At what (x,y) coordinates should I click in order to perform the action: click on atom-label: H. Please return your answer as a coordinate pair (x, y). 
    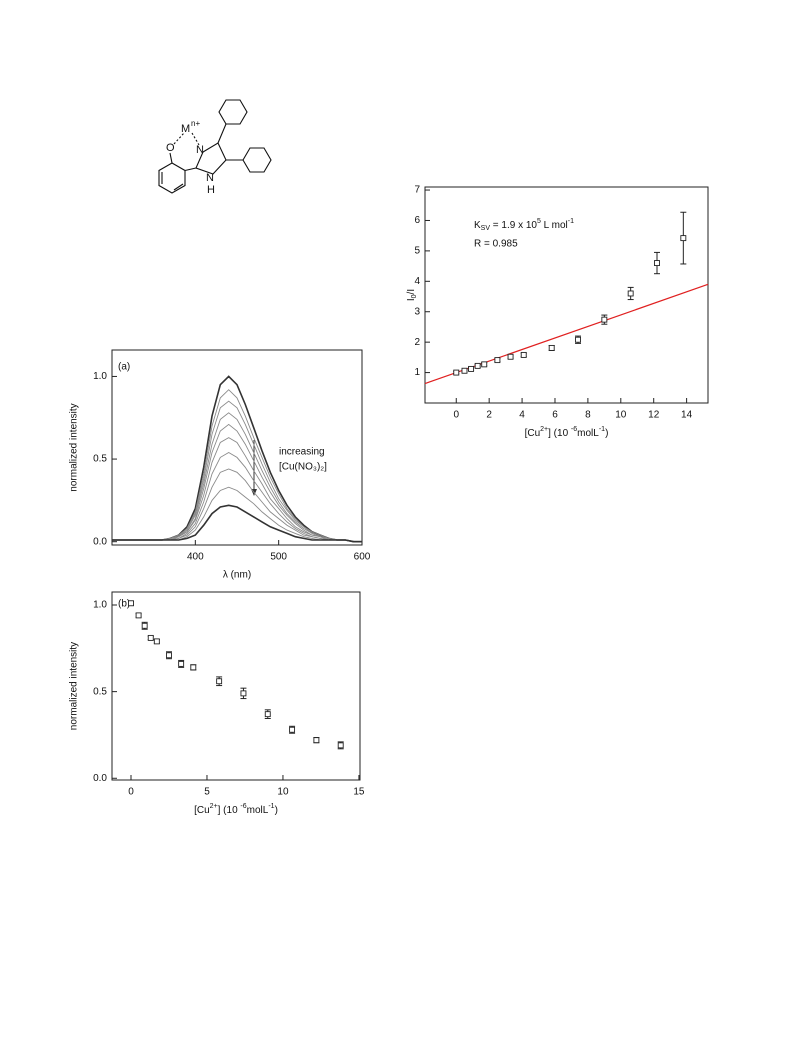
    Looking at the image, I should click on (211, 190).